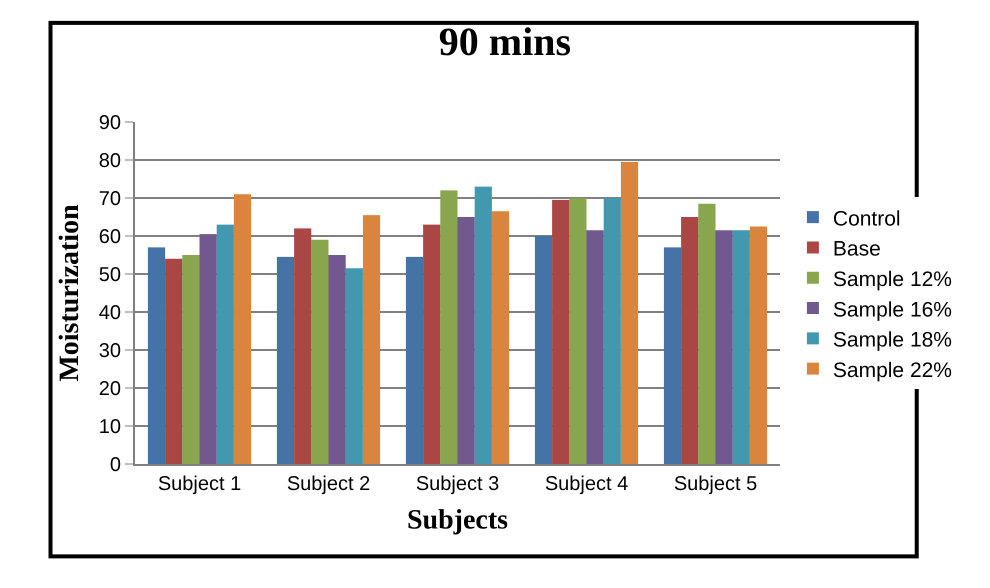 The width and height of the screenshot is (990, 588). I want to click on y-tick-label: 10, so click(109, 427).